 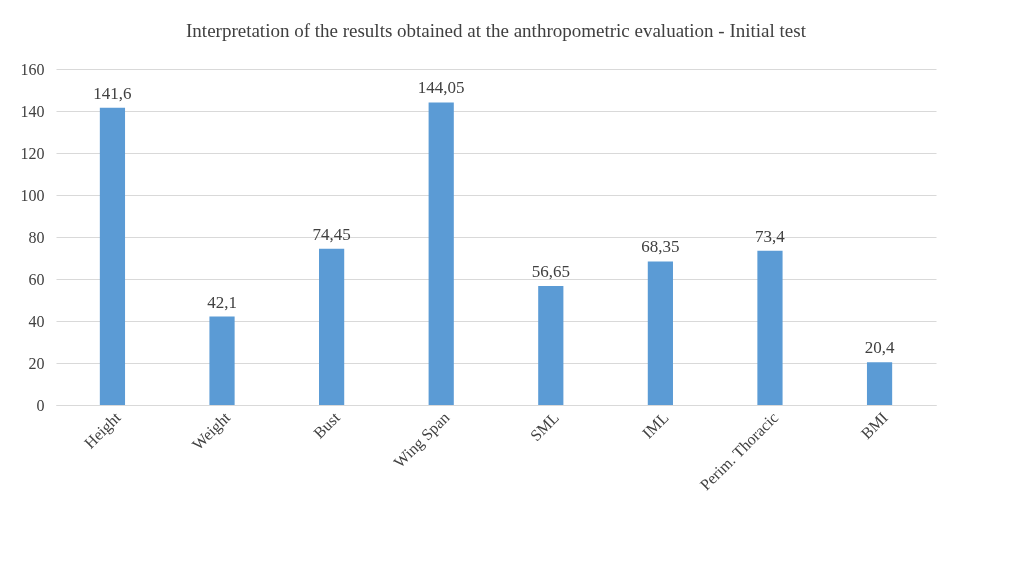 What do you see at coordinates (36, 321) in the screenshot?
I see `y-tick-label: 40` at bounding box center [36, 321].